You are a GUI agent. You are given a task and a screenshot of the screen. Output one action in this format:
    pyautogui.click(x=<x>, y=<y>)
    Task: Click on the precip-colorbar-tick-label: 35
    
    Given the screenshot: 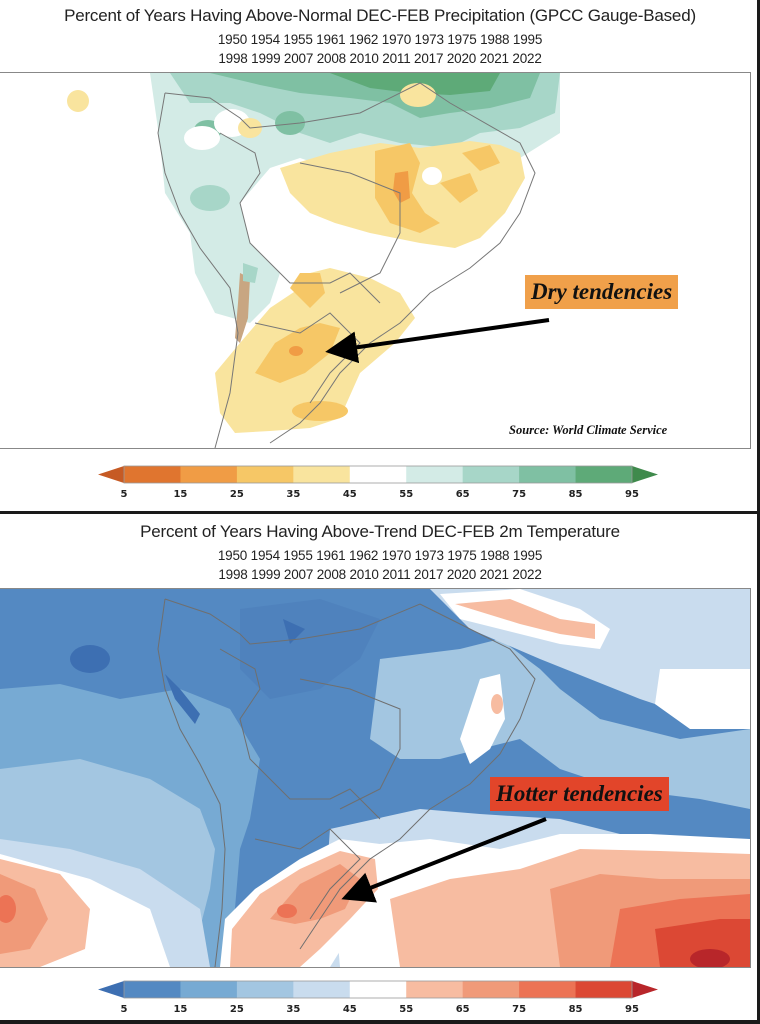 What is the action you would take?
    pyautogui.click(x=293, y=494)
    